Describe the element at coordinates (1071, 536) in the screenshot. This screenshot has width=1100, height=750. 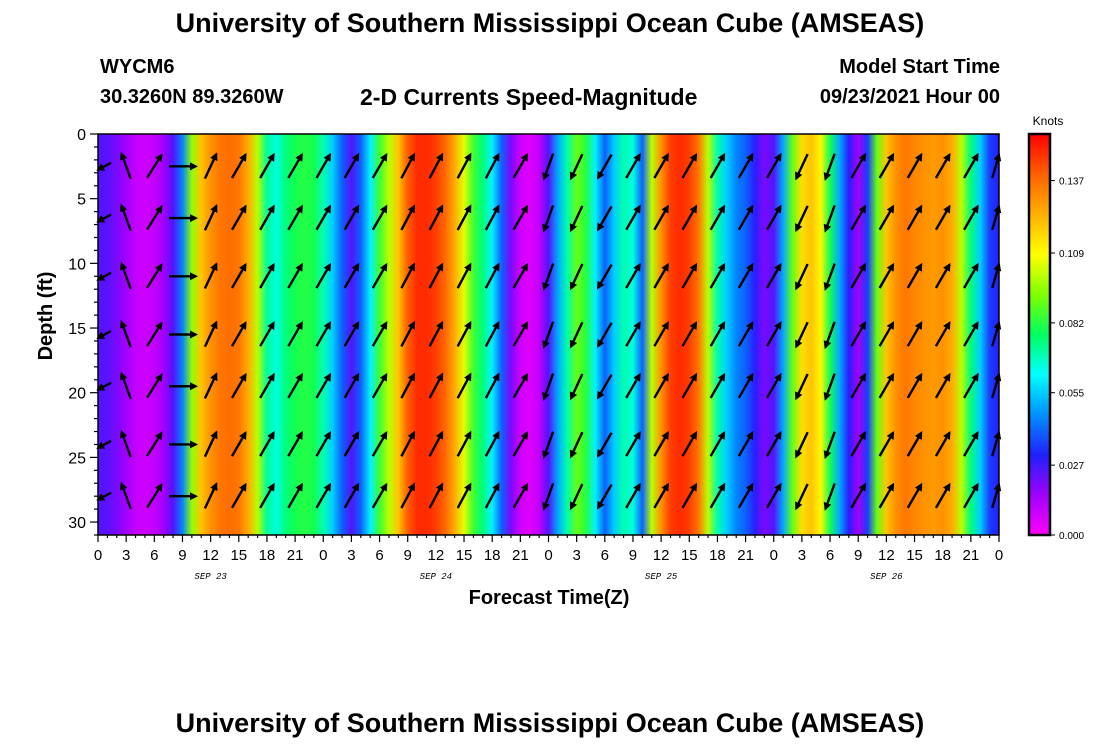
I see `colorbar-tick-label: 0.000` at that location.